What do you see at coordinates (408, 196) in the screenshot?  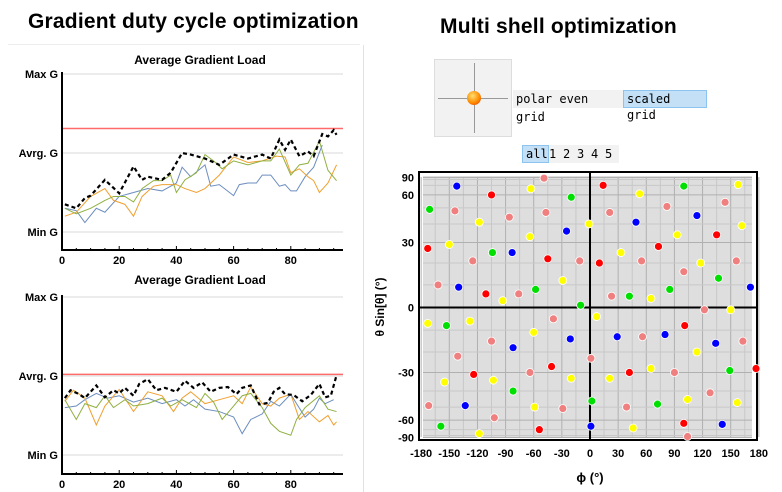 I see `y-tick-label: 60` at bounding box center [408, 196].